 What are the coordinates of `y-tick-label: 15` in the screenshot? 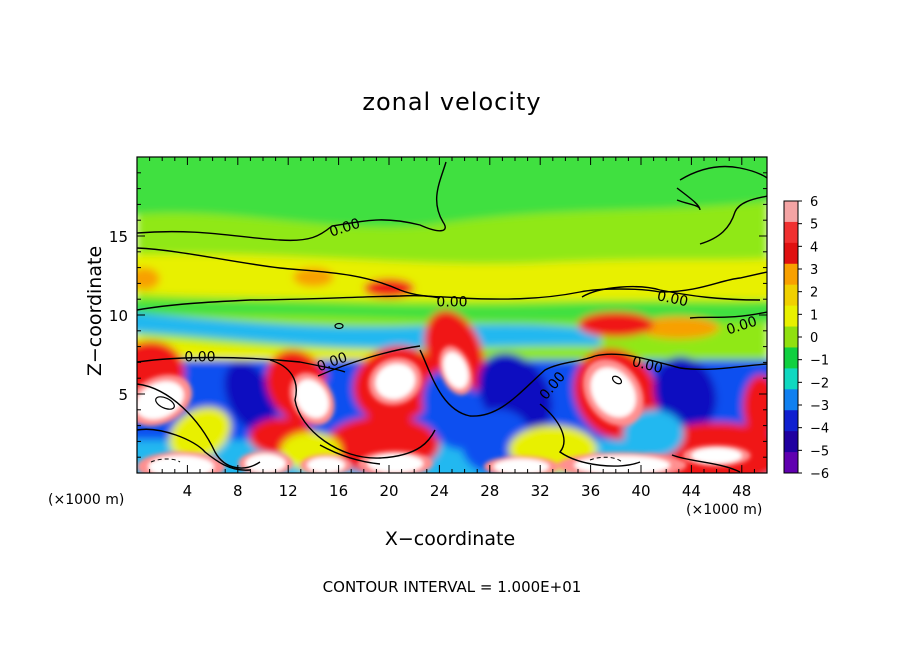 It's located at (118, 237).